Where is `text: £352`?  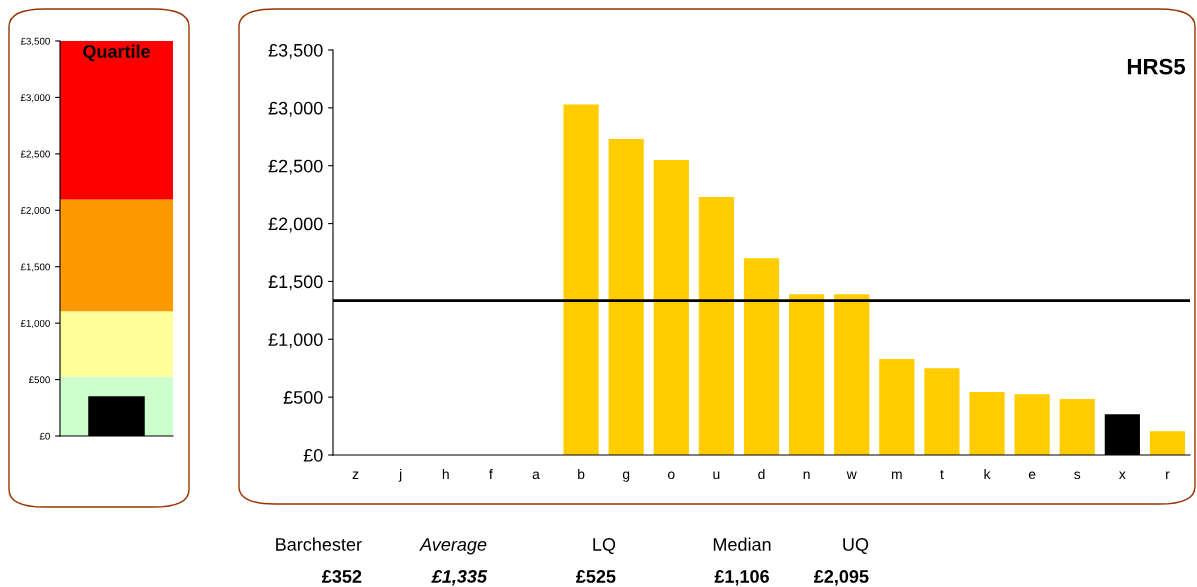
text: £352 is located at coordinates (342, 576).